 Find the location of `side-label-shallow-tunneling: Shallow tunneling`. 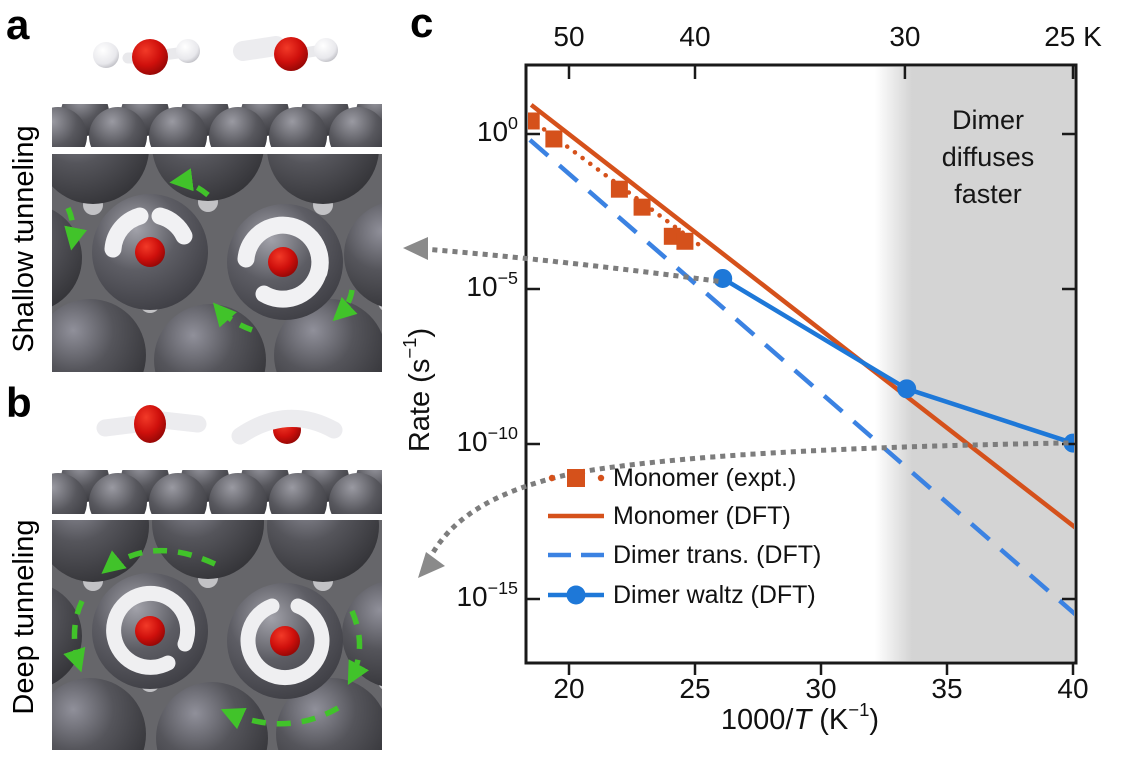

side-label-shallow-tunneling: Shallow tunneling is located at coordinates (24, 239).